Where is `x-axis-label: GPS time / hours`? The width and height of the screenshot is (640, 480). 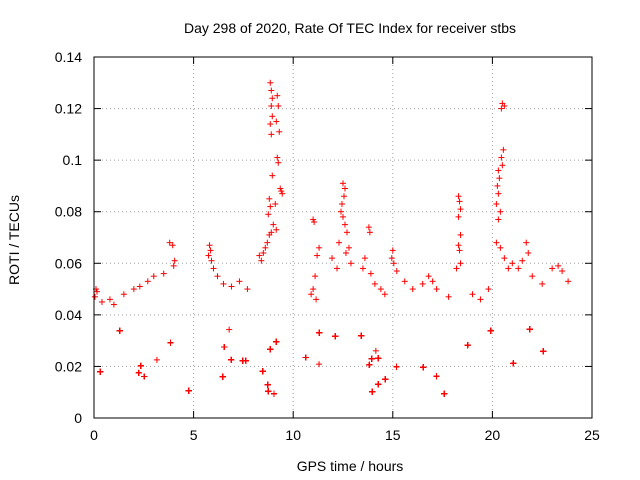
x-axis-label: GPS time / hours is located at coordinates (350, 466).